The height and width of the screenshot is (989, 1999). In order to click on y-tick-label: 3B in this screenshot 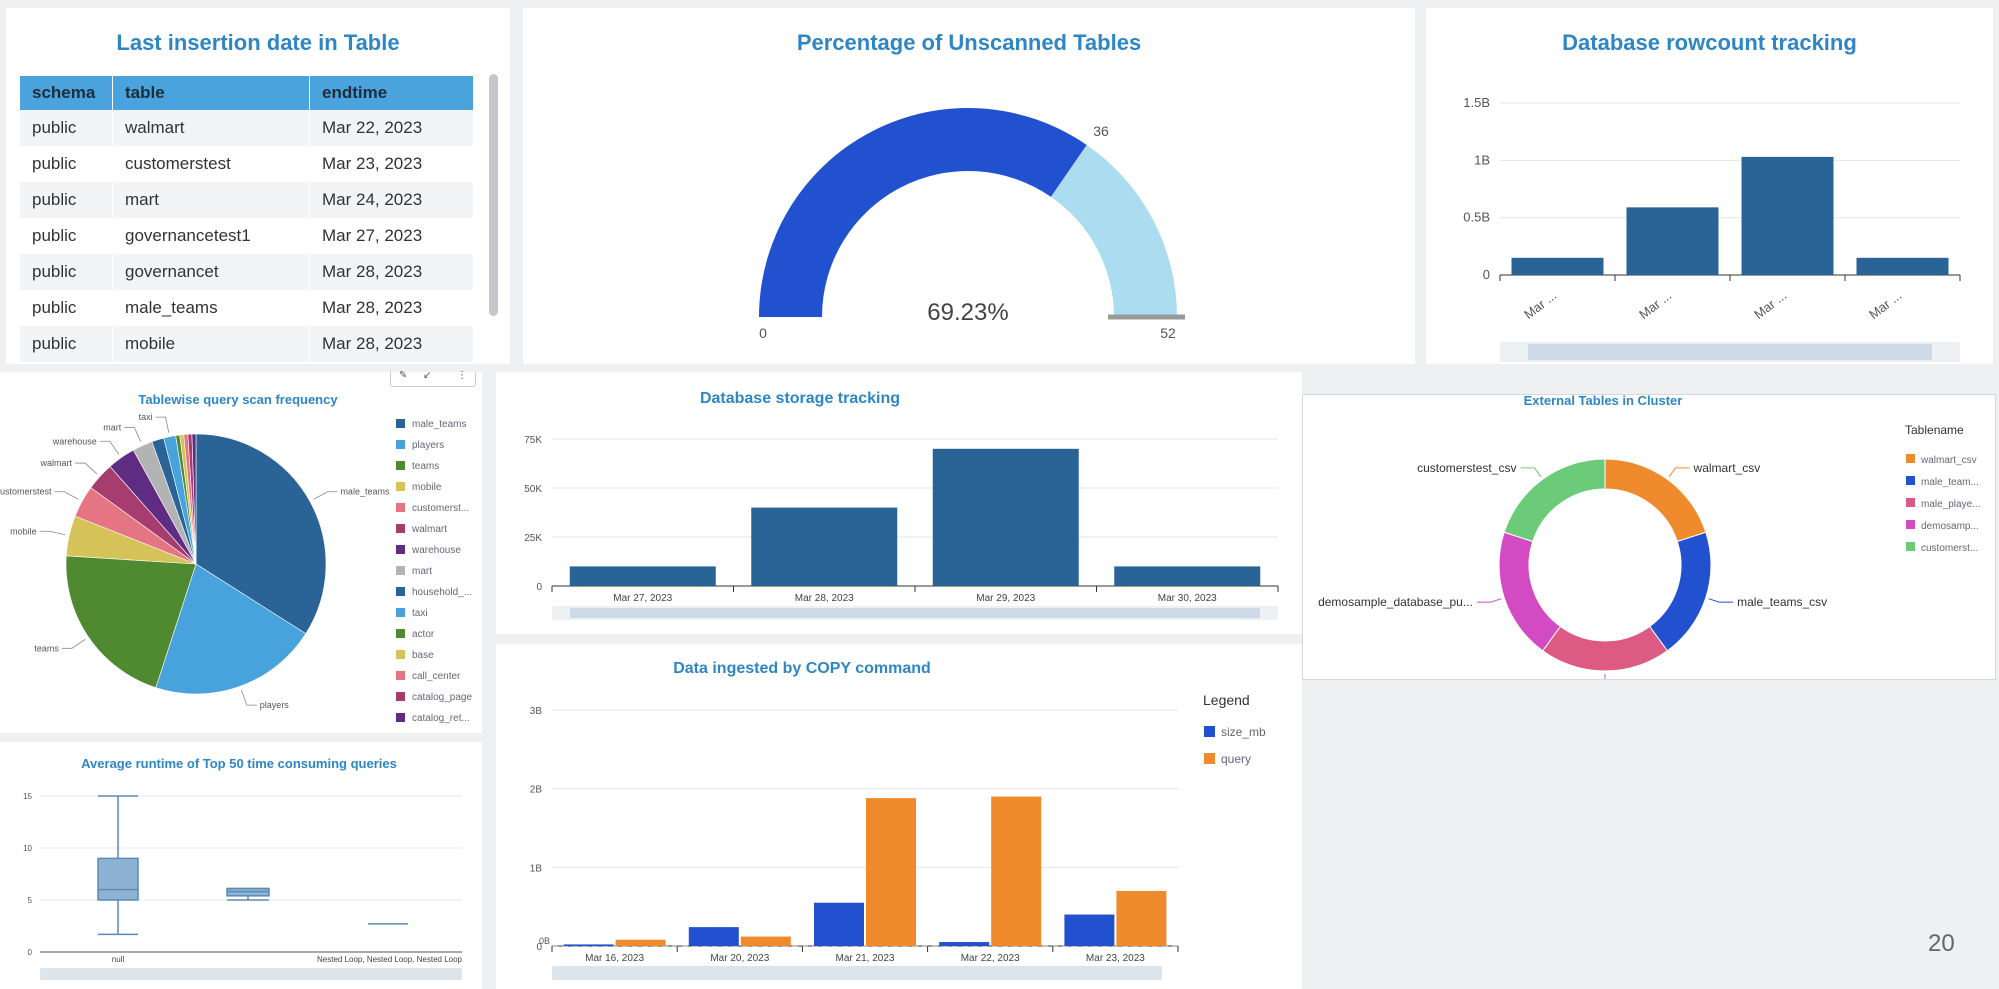, I will do `click(536, 711)`.